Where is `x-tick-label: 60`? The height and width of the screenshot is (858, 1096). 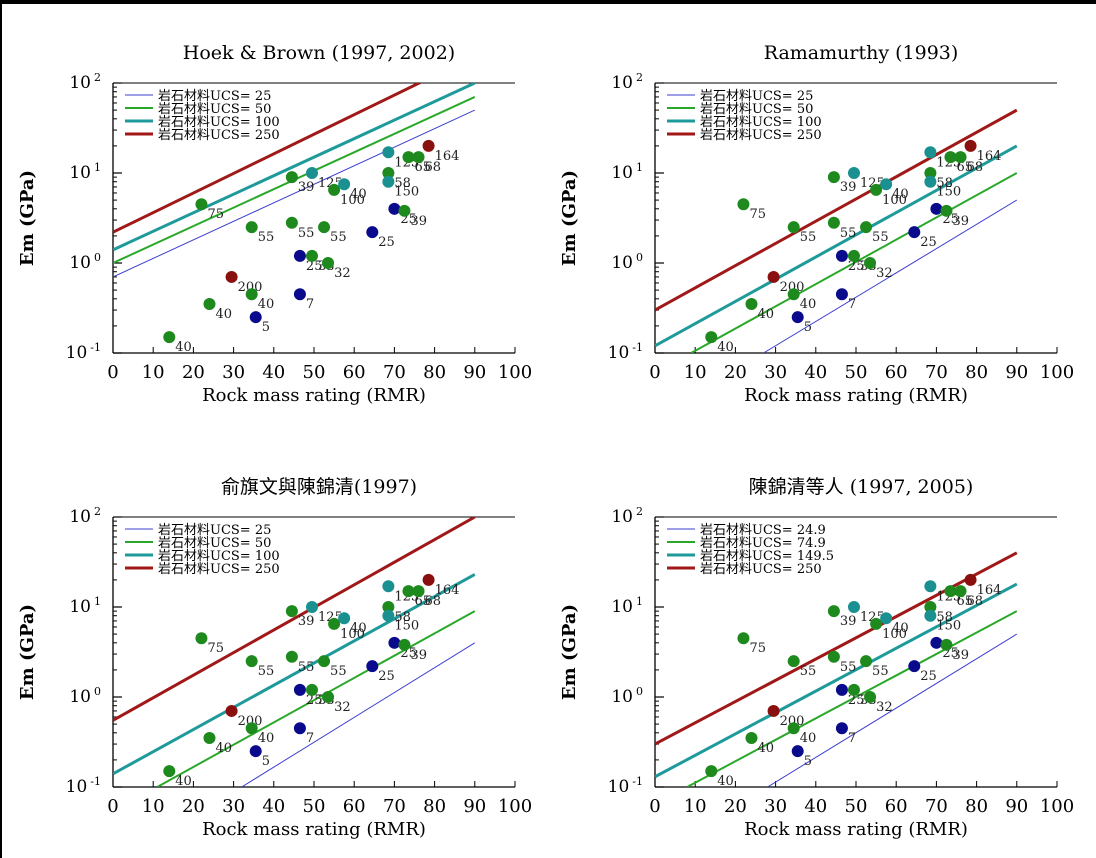
x-tick-label: 60 is located at coordinates (896, 806).